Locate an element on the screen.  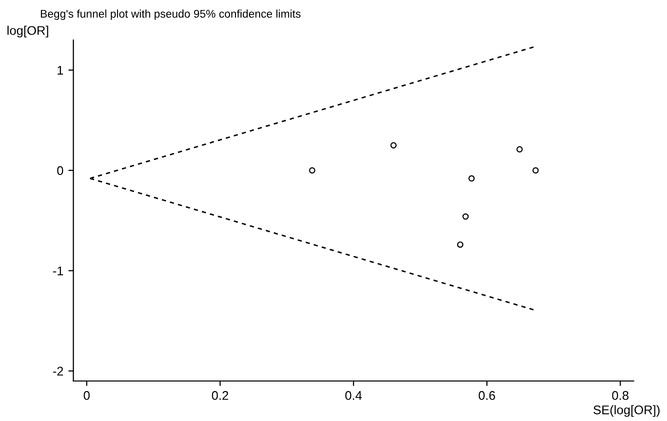
y-axis-title: log[OR] is located at coordinates (28, 32).